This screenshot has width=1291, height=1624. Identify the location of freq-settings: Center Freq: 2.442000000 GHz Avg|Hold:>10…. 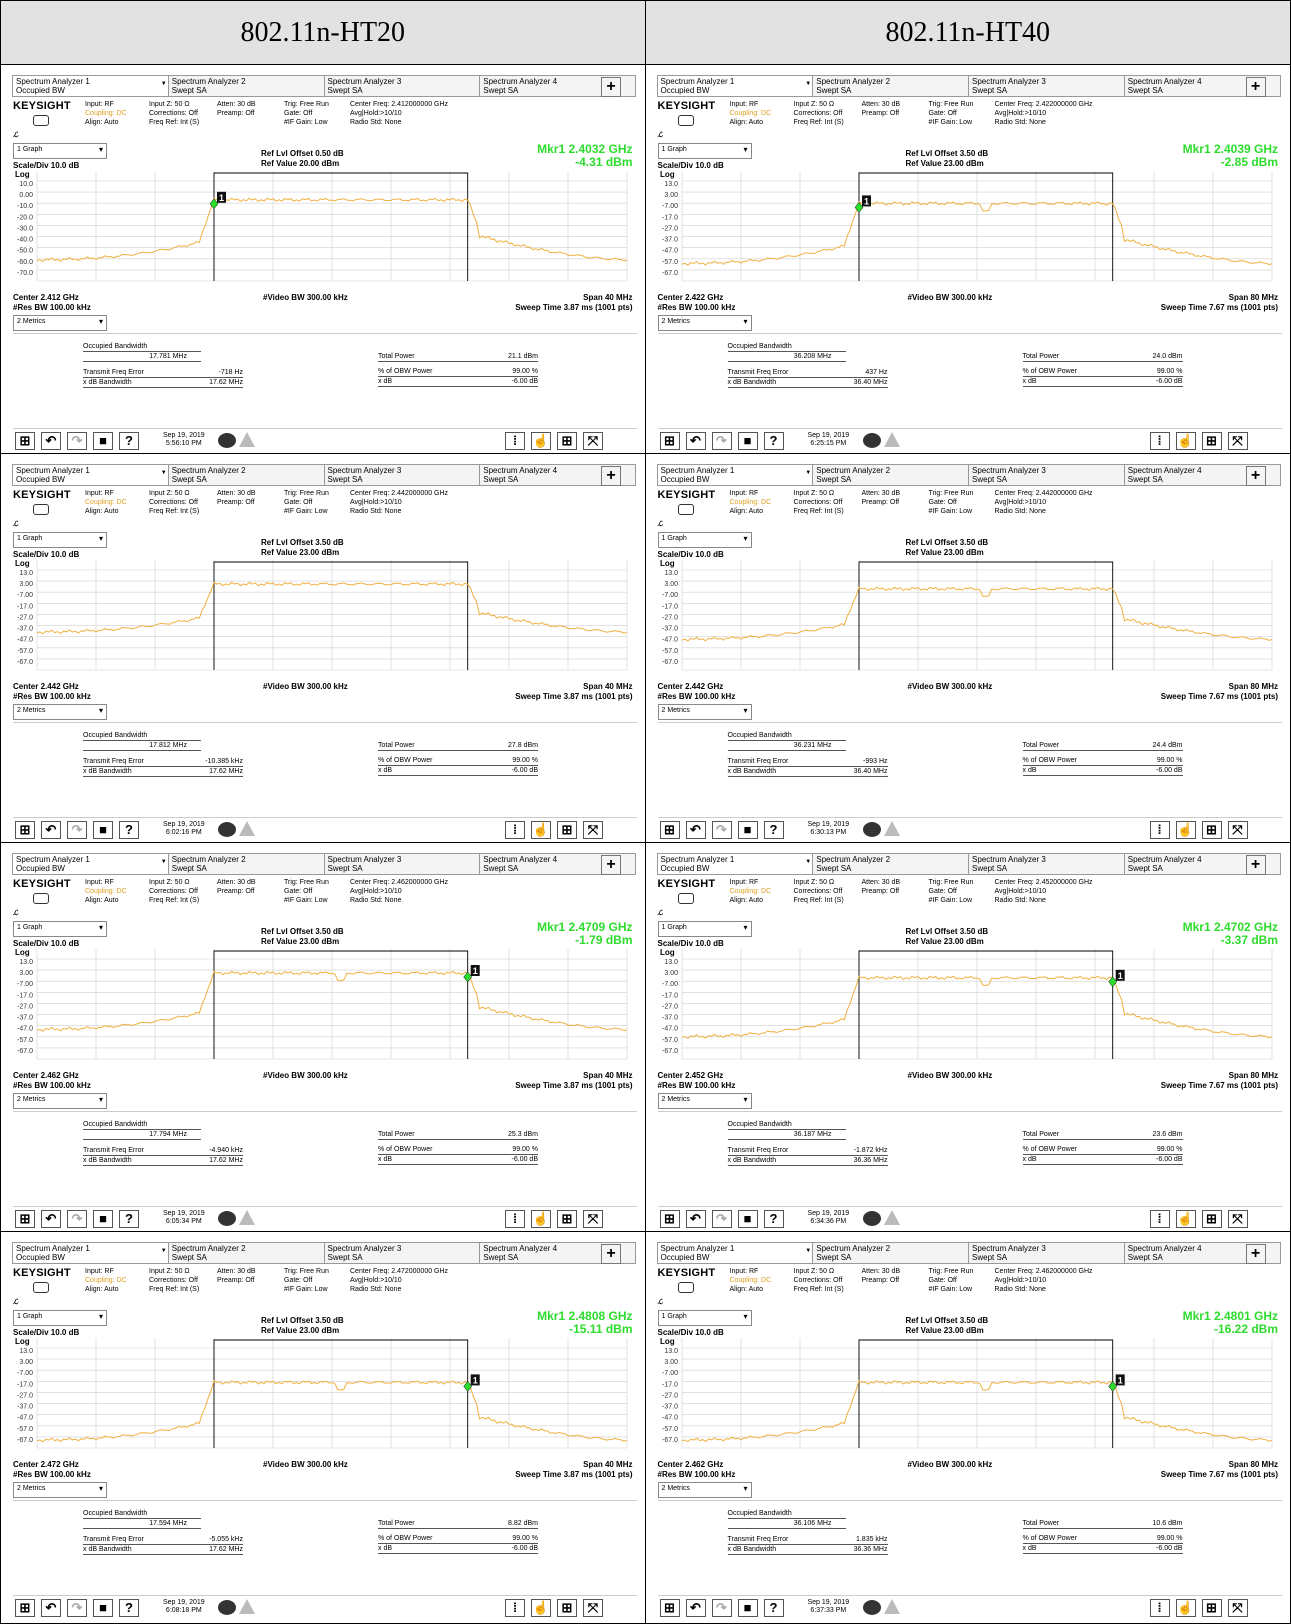
(1043, 502).